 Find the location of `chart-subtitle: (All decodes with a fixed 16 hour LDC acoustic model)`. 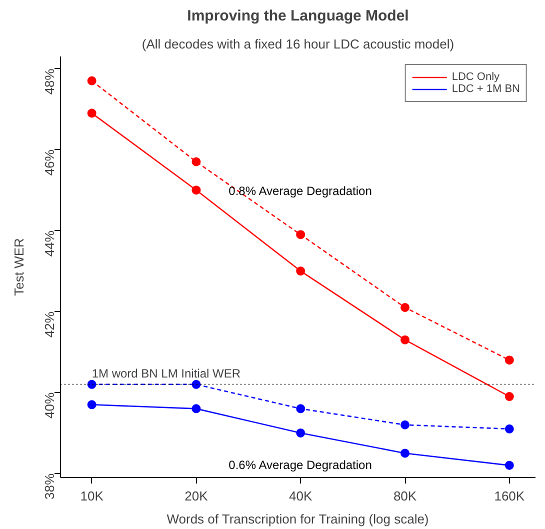

chart-subtitle: (All decodes with a fixed 16 hour LDC acoustic model) is located at coordinates (298, 44).